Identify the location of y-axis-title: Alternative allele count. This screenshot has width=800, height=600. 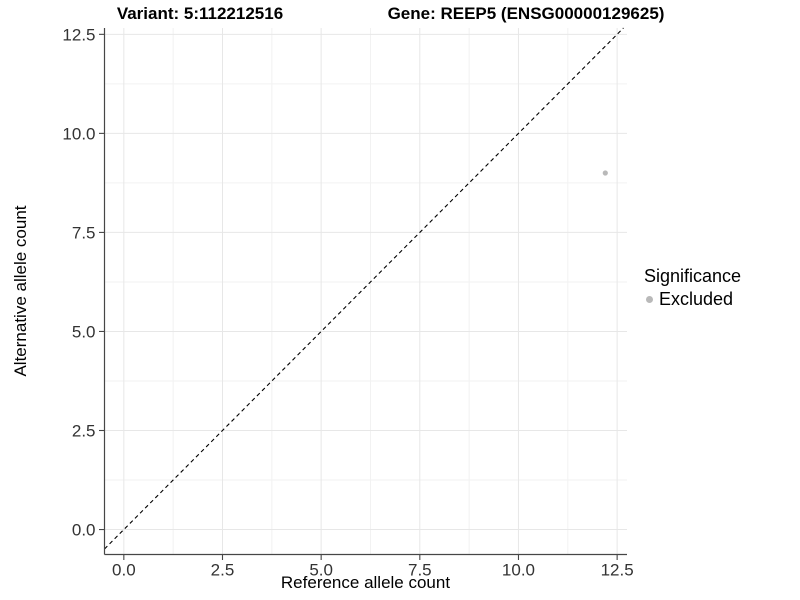
(20, 291).